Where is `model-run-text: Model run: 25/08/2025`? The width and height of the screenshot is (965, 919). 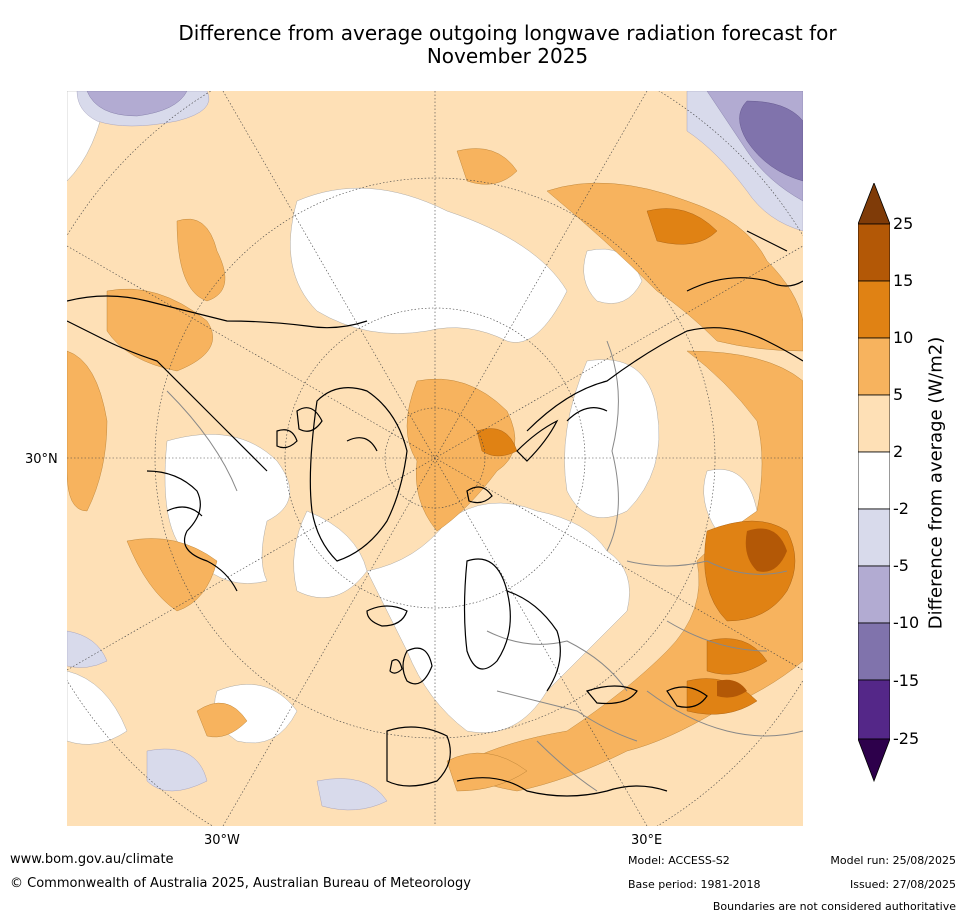
model-run-text: Model run: 25/08/2025 is located at coordinates (893, 860).